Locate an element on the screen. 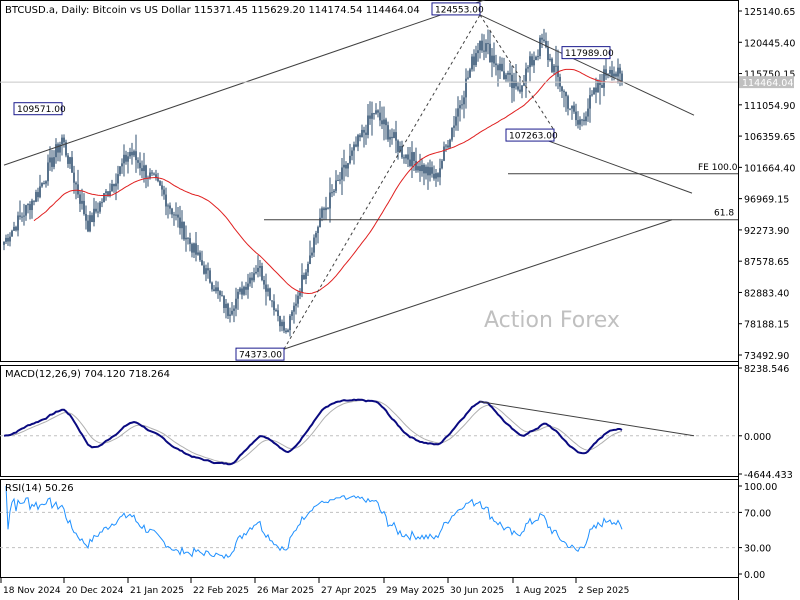 The height and width of the screenshot is (600, 800). macd-signal-line is located at coordinates (313, 431).